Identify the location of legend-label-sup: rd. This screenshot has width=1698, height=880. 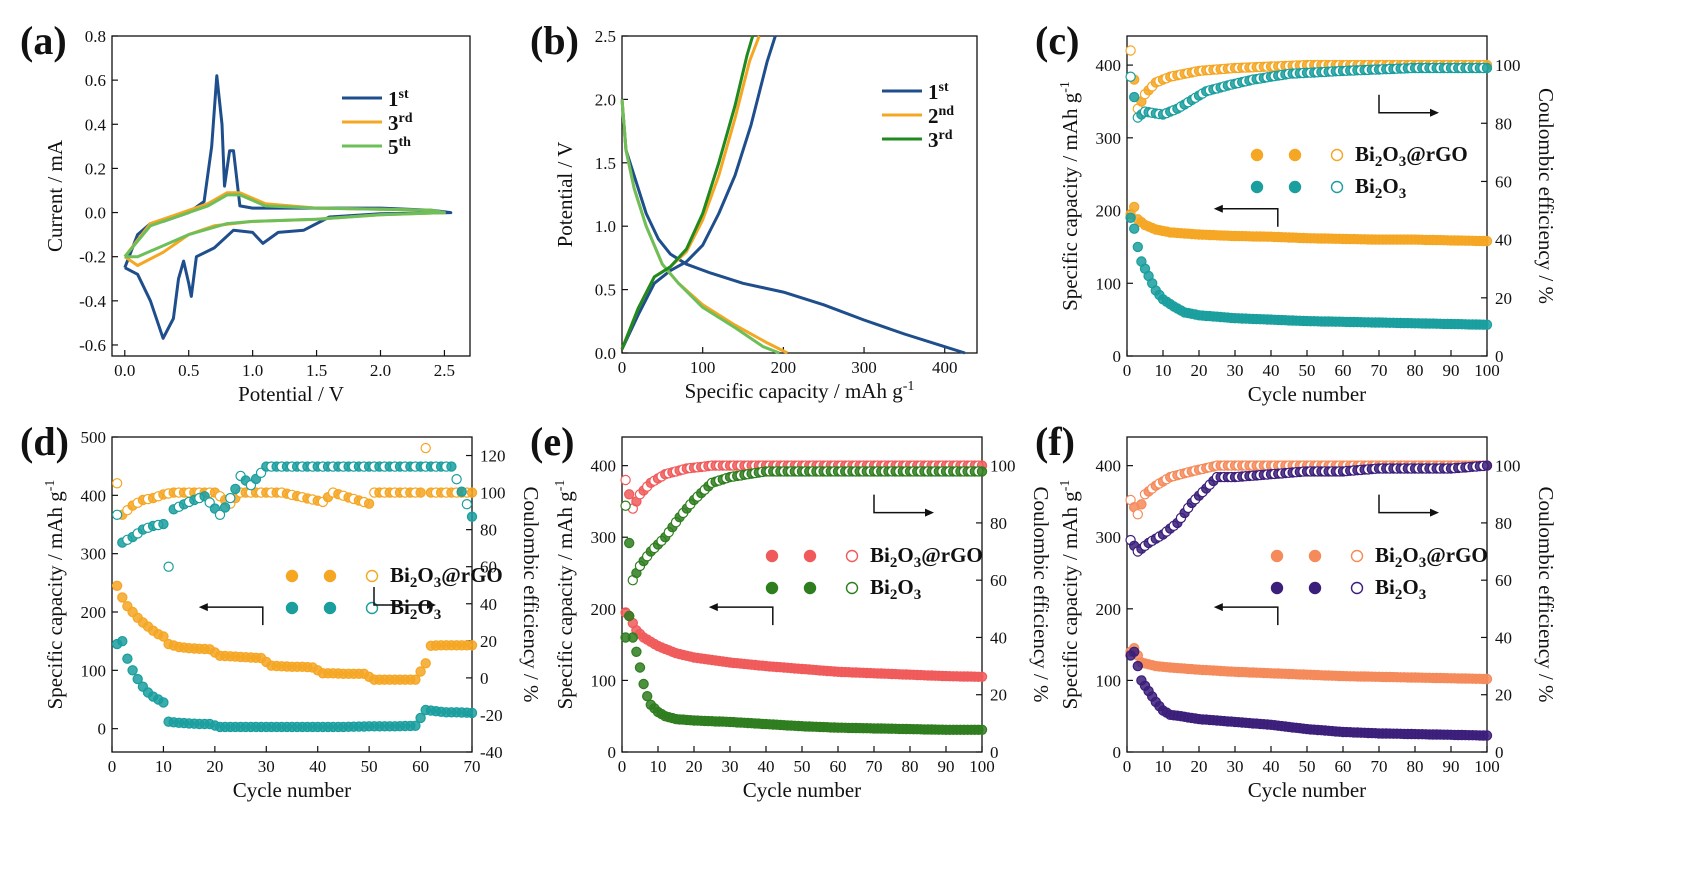
(946, 135).